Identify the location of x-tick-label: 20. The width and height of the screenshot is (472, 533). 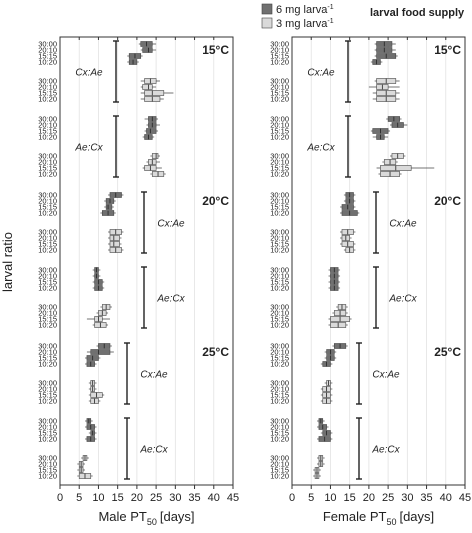
(137, 498).